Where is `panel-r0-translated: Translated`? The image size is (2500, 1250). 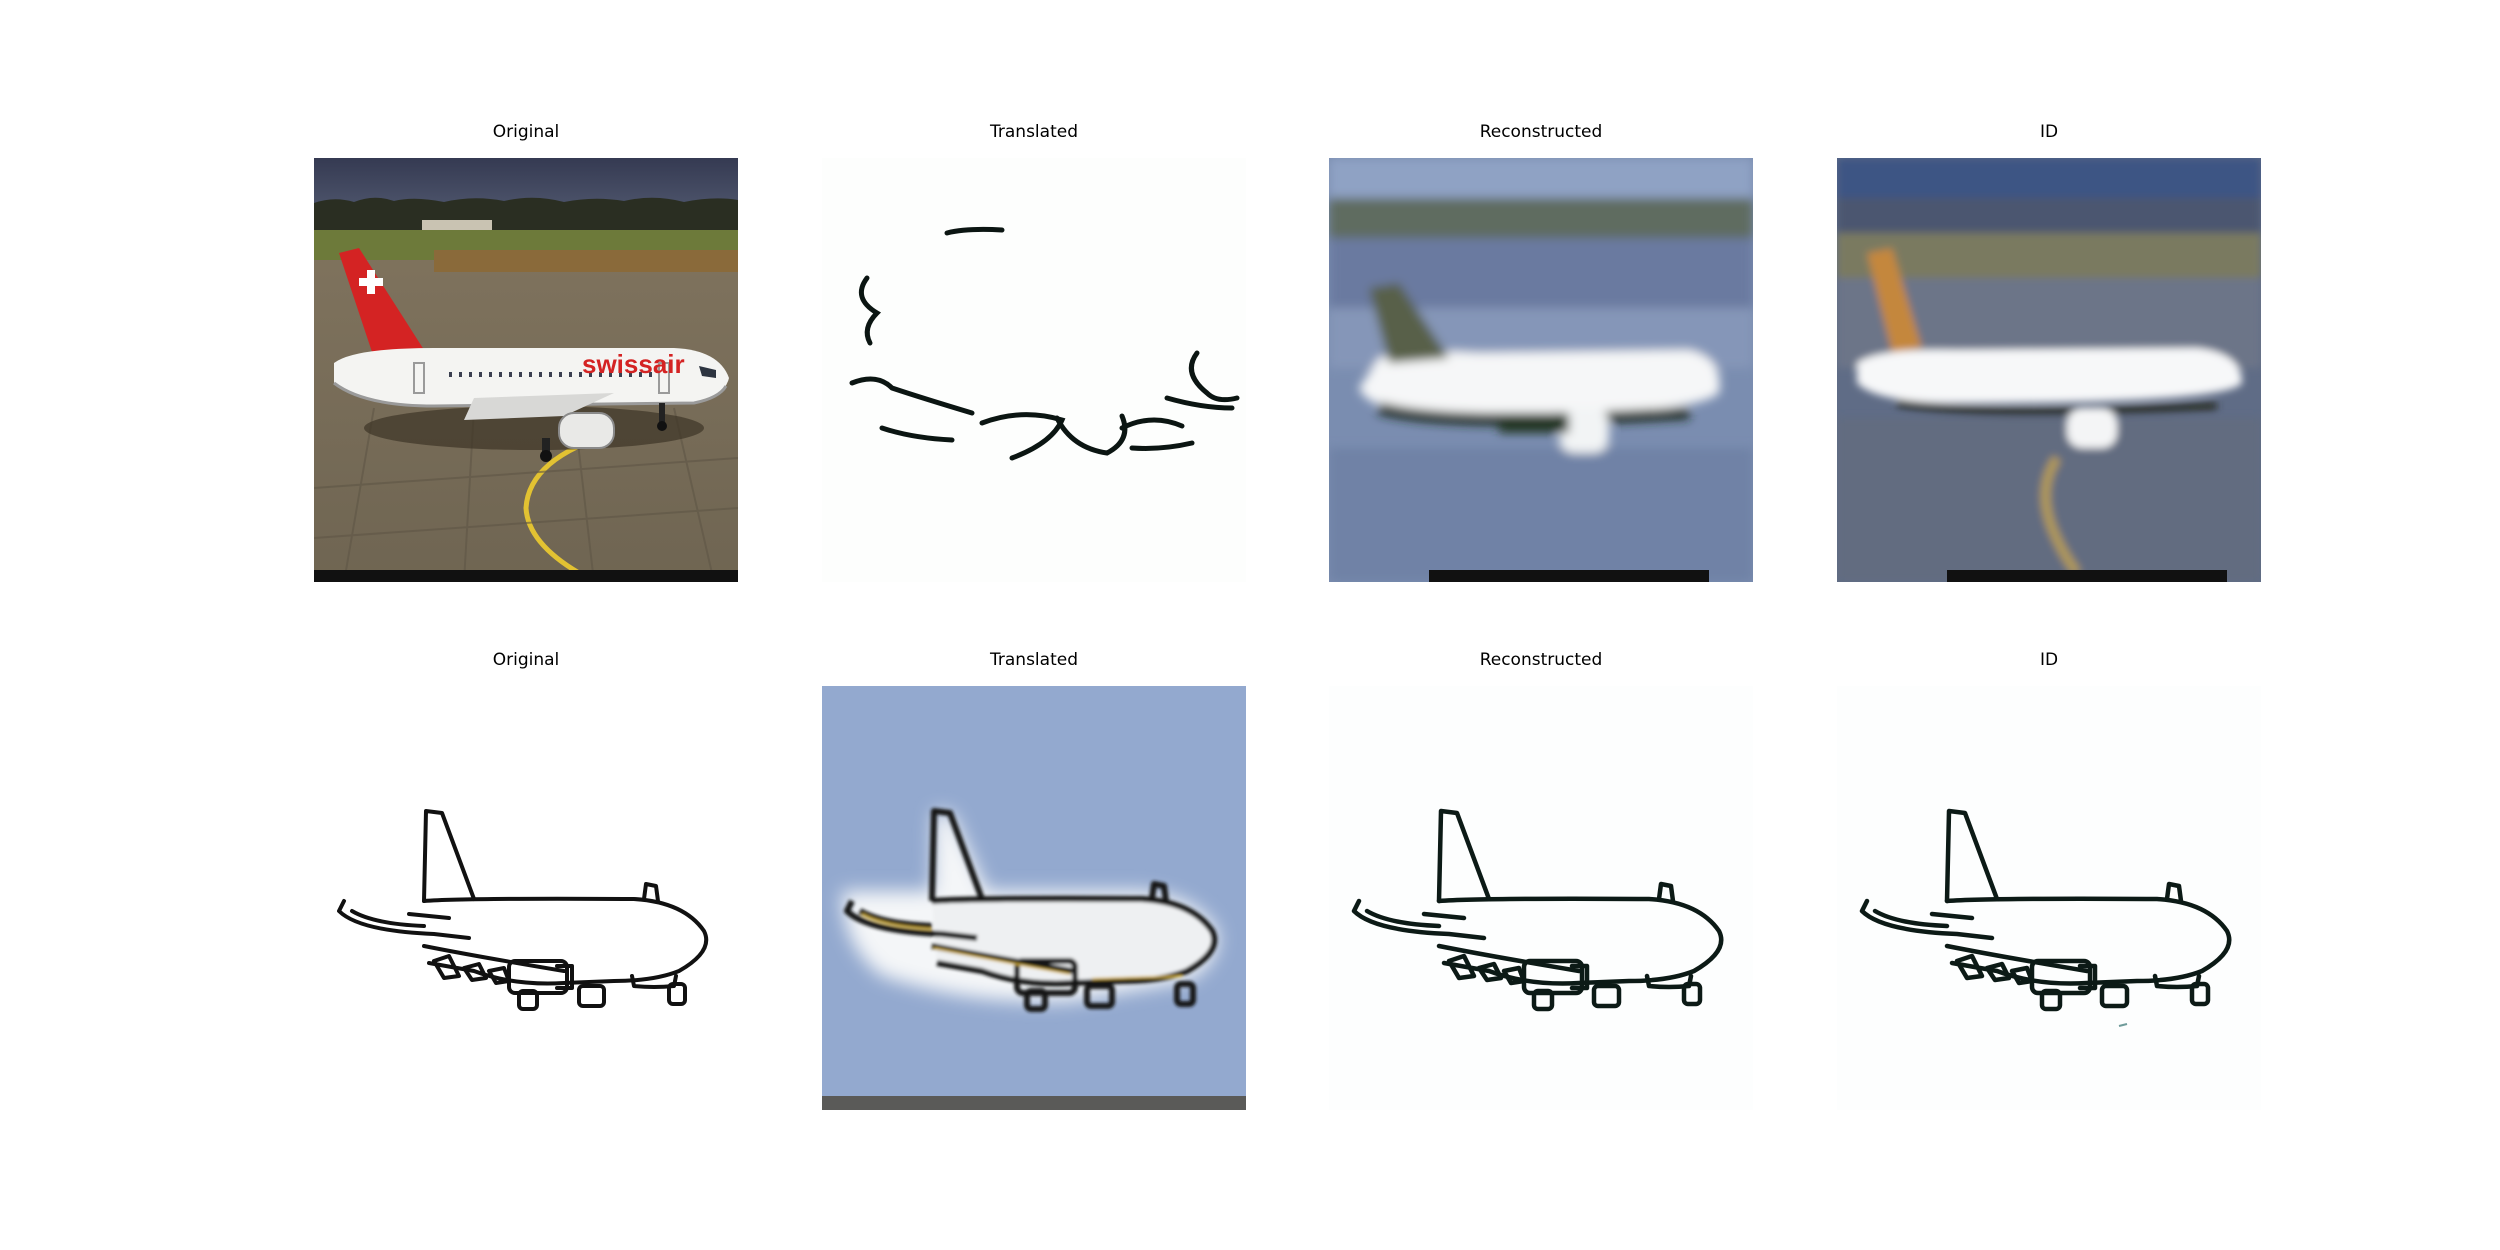
panel-r0-translated: Translated is located at coordinates (1034, 352).